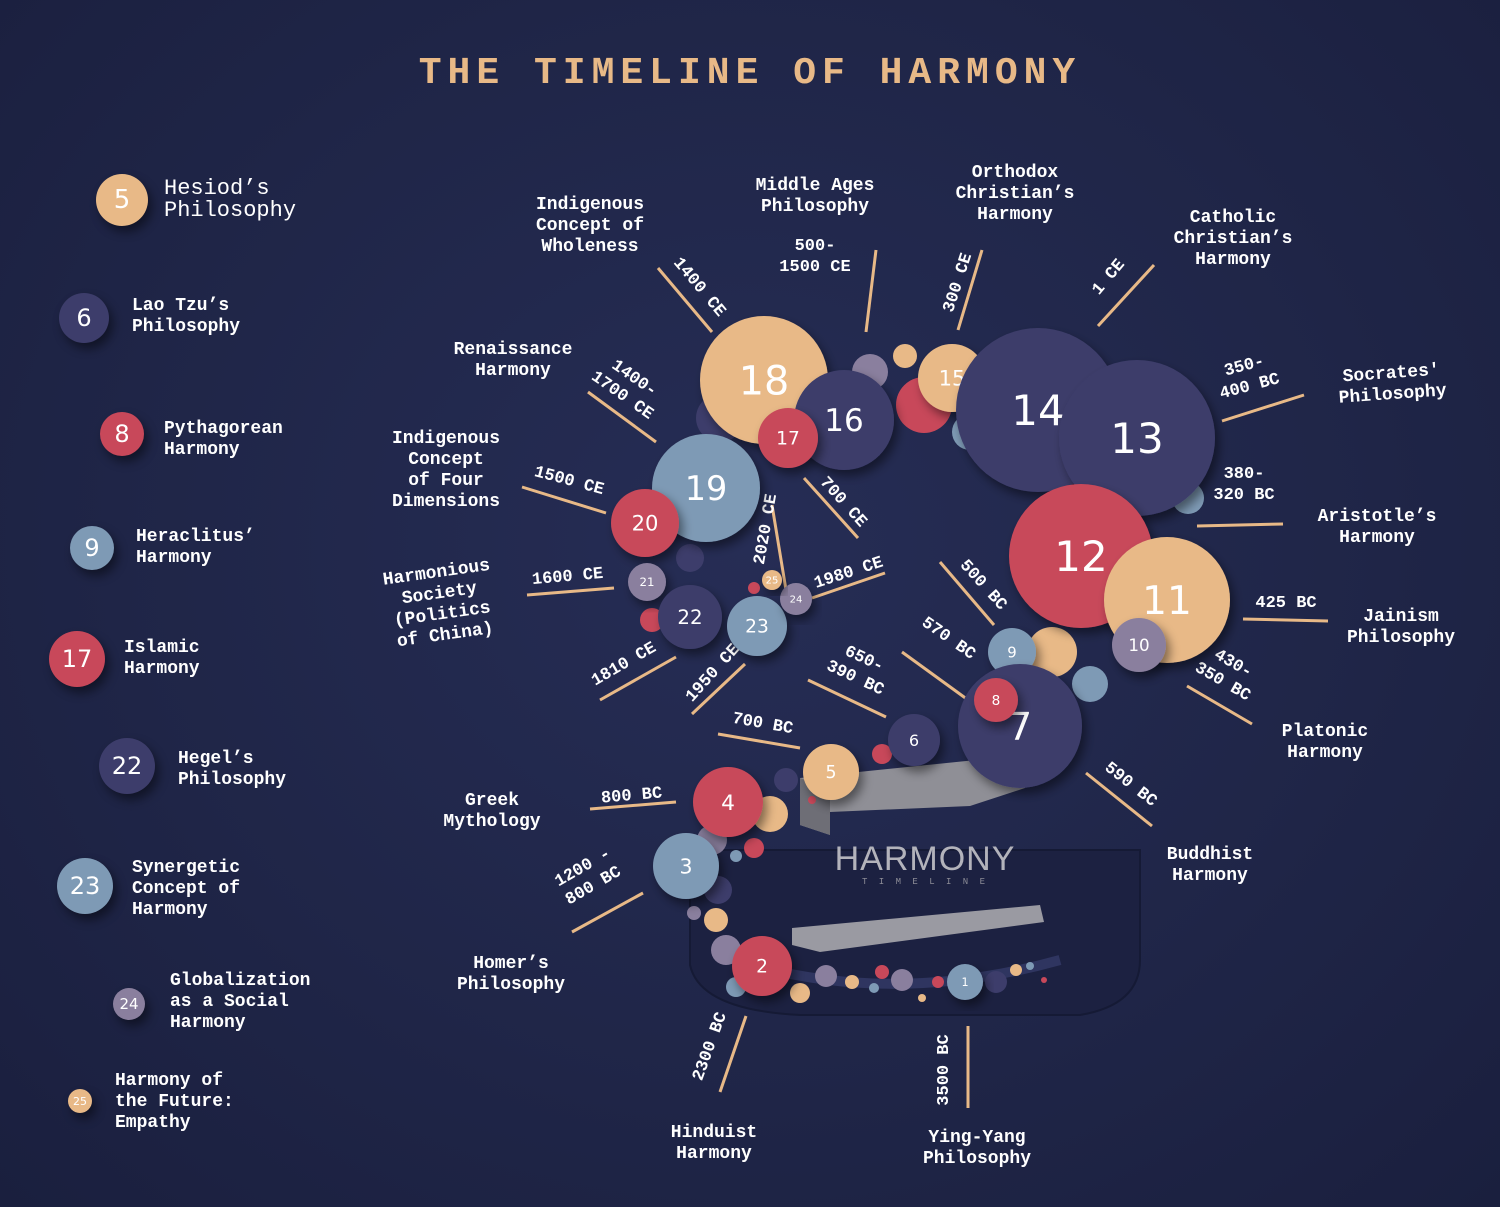 The height and width of the screenshot is (1207, 1500). Describe the element at coordinates (590, 226) in the screenshot. I see `concept-label: Indigenous Concept of Wholeness` at that location.